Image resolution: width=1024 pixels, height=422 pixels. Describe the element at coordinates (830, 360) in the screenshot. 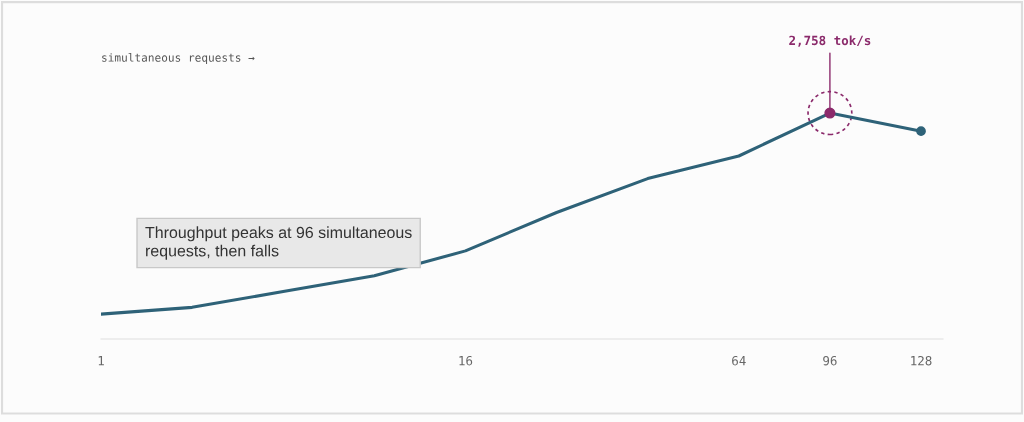

I see `x-tick-label: 96` at that location.